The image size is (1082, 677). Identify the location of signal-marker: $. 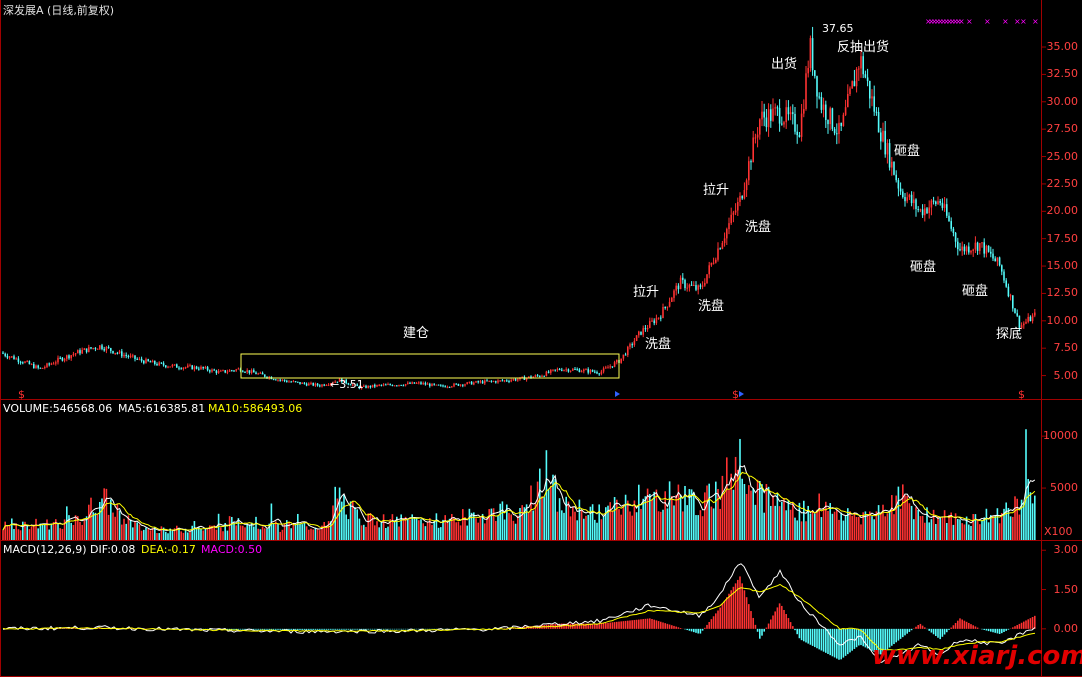
(1021, 394).